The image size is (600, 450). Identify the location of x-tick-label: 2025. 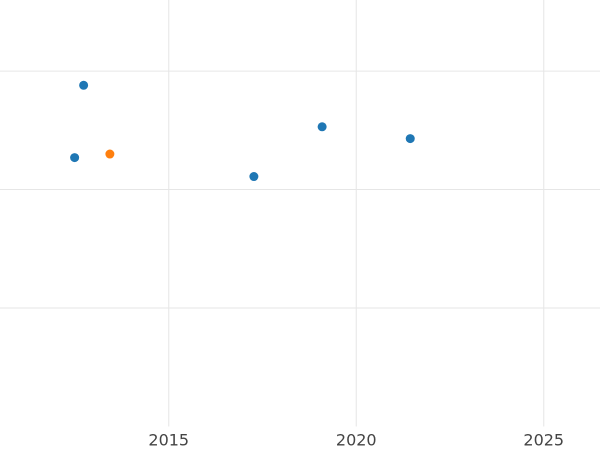
(543, 440).